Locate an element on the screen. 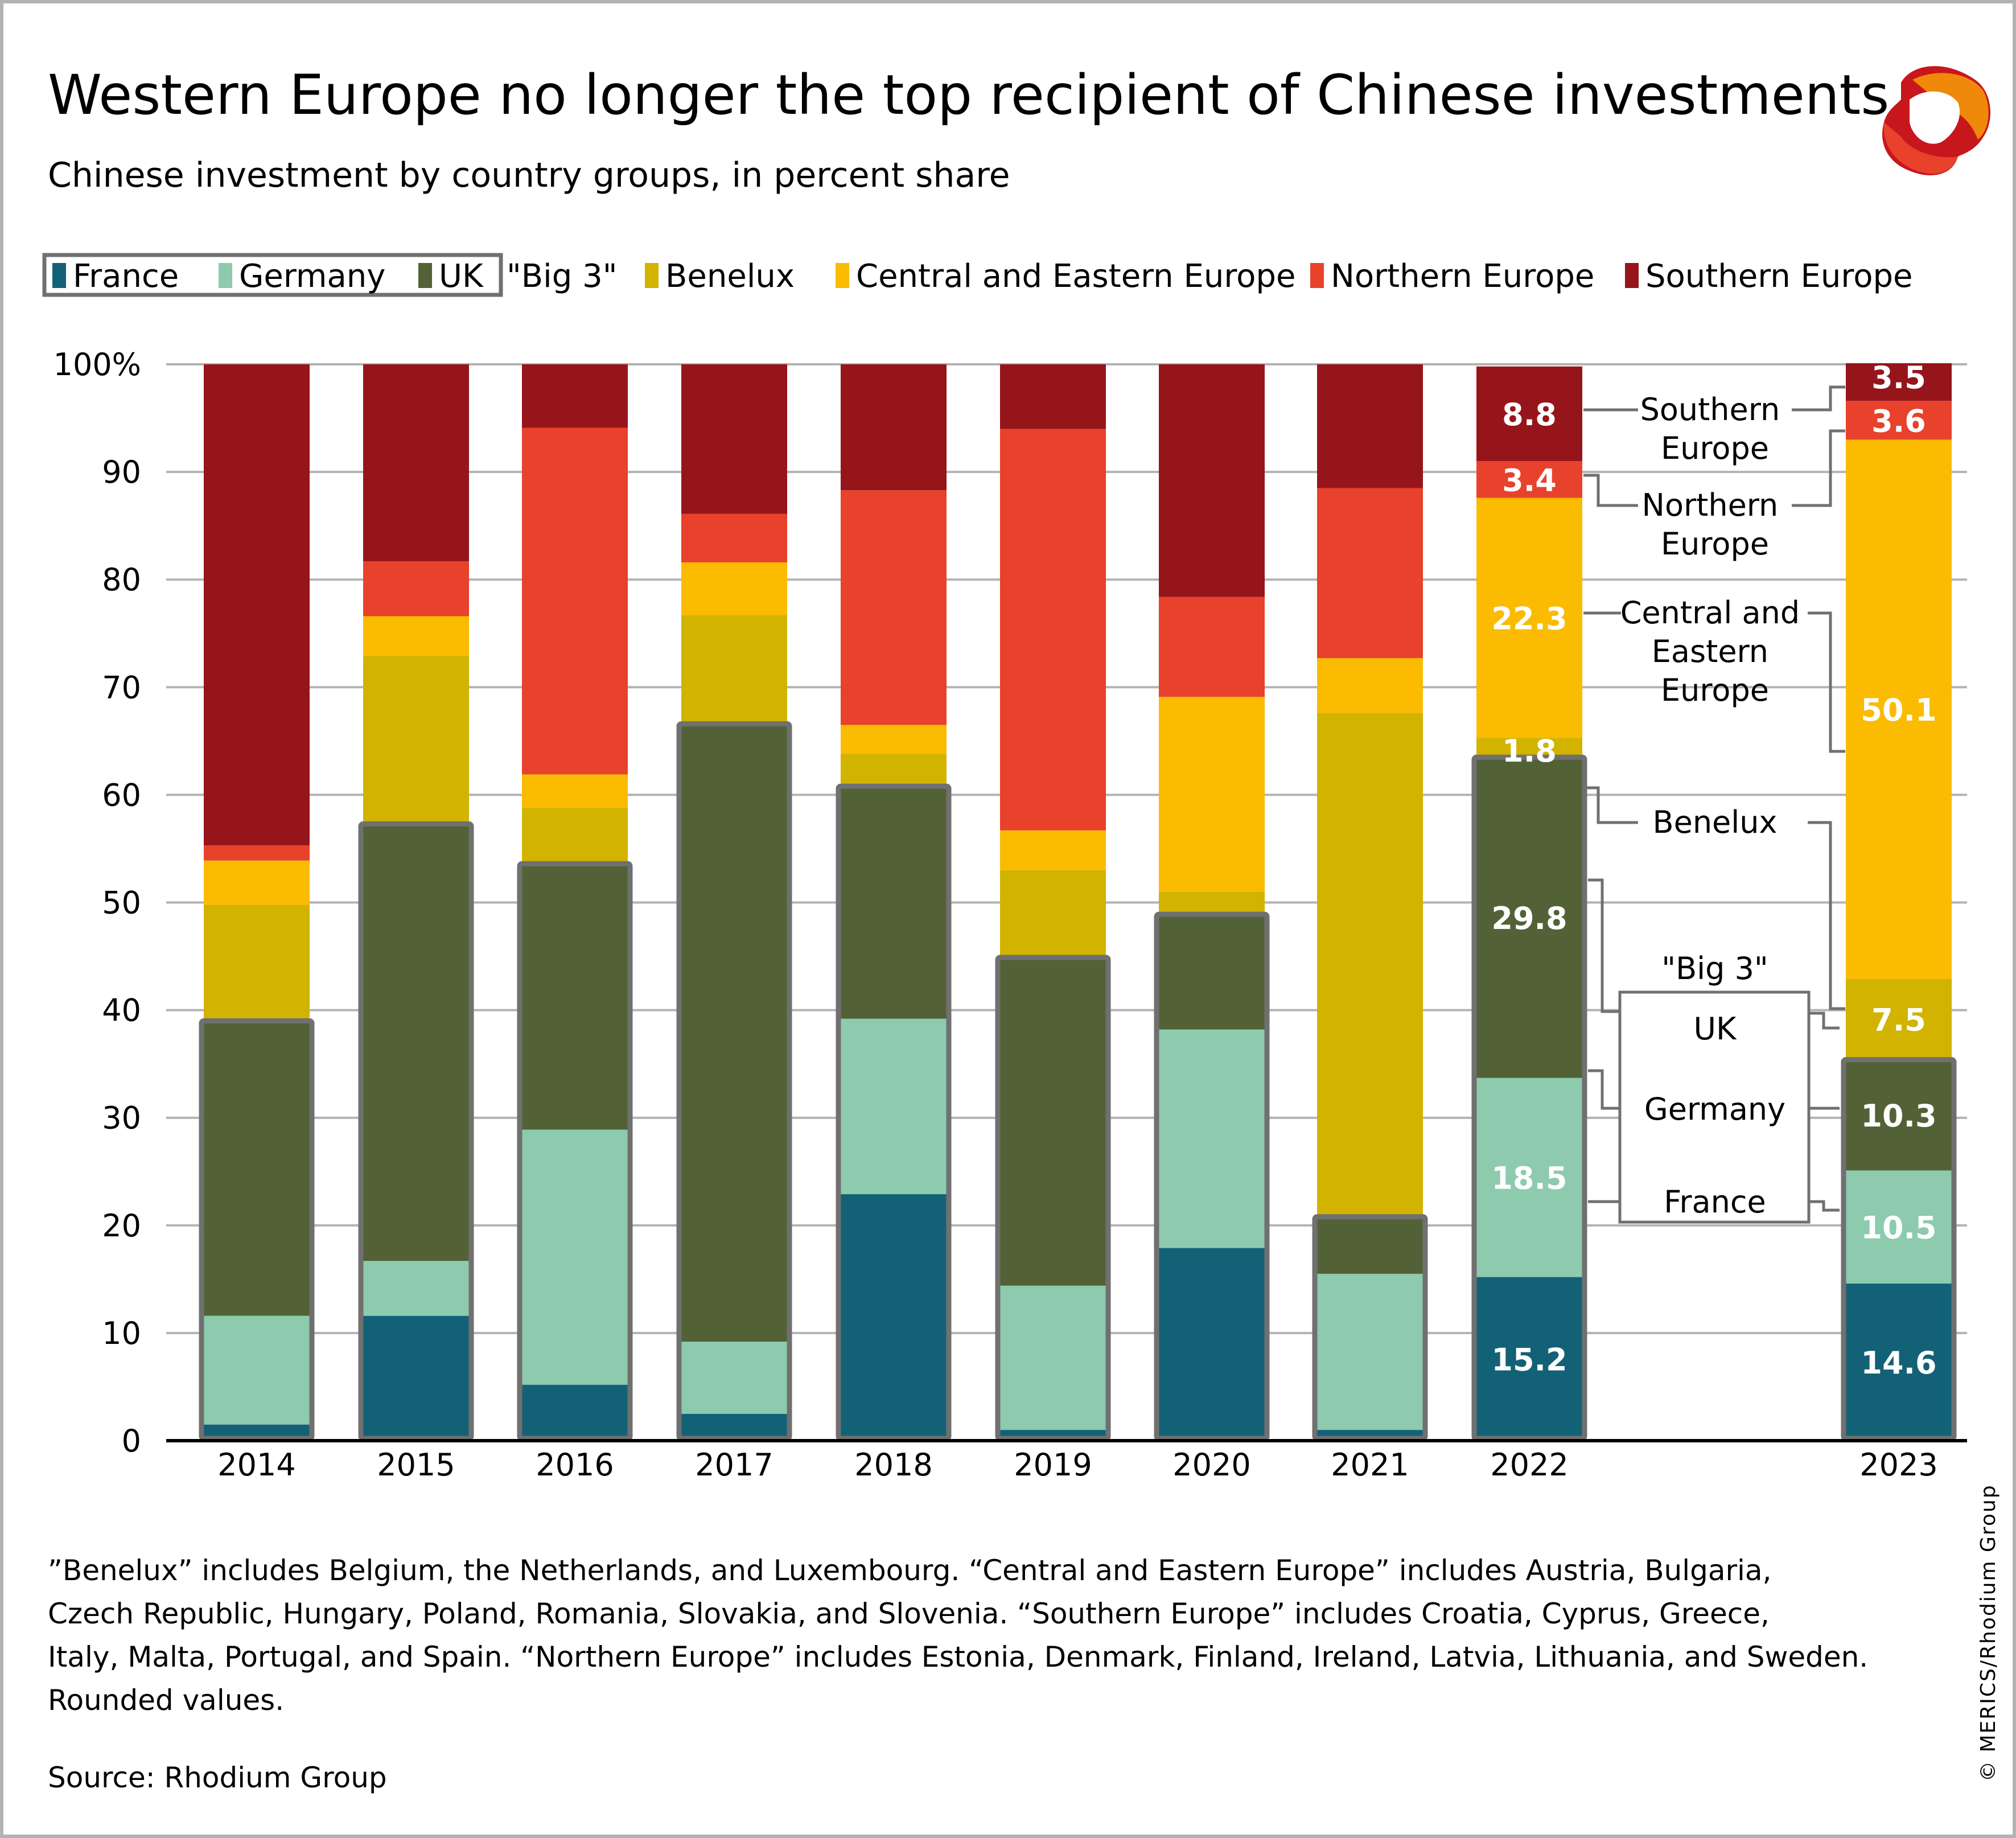 The width and height of the screenshot is (2016, 1838). bar-stack-2014 is located at coordinates (257, 903).